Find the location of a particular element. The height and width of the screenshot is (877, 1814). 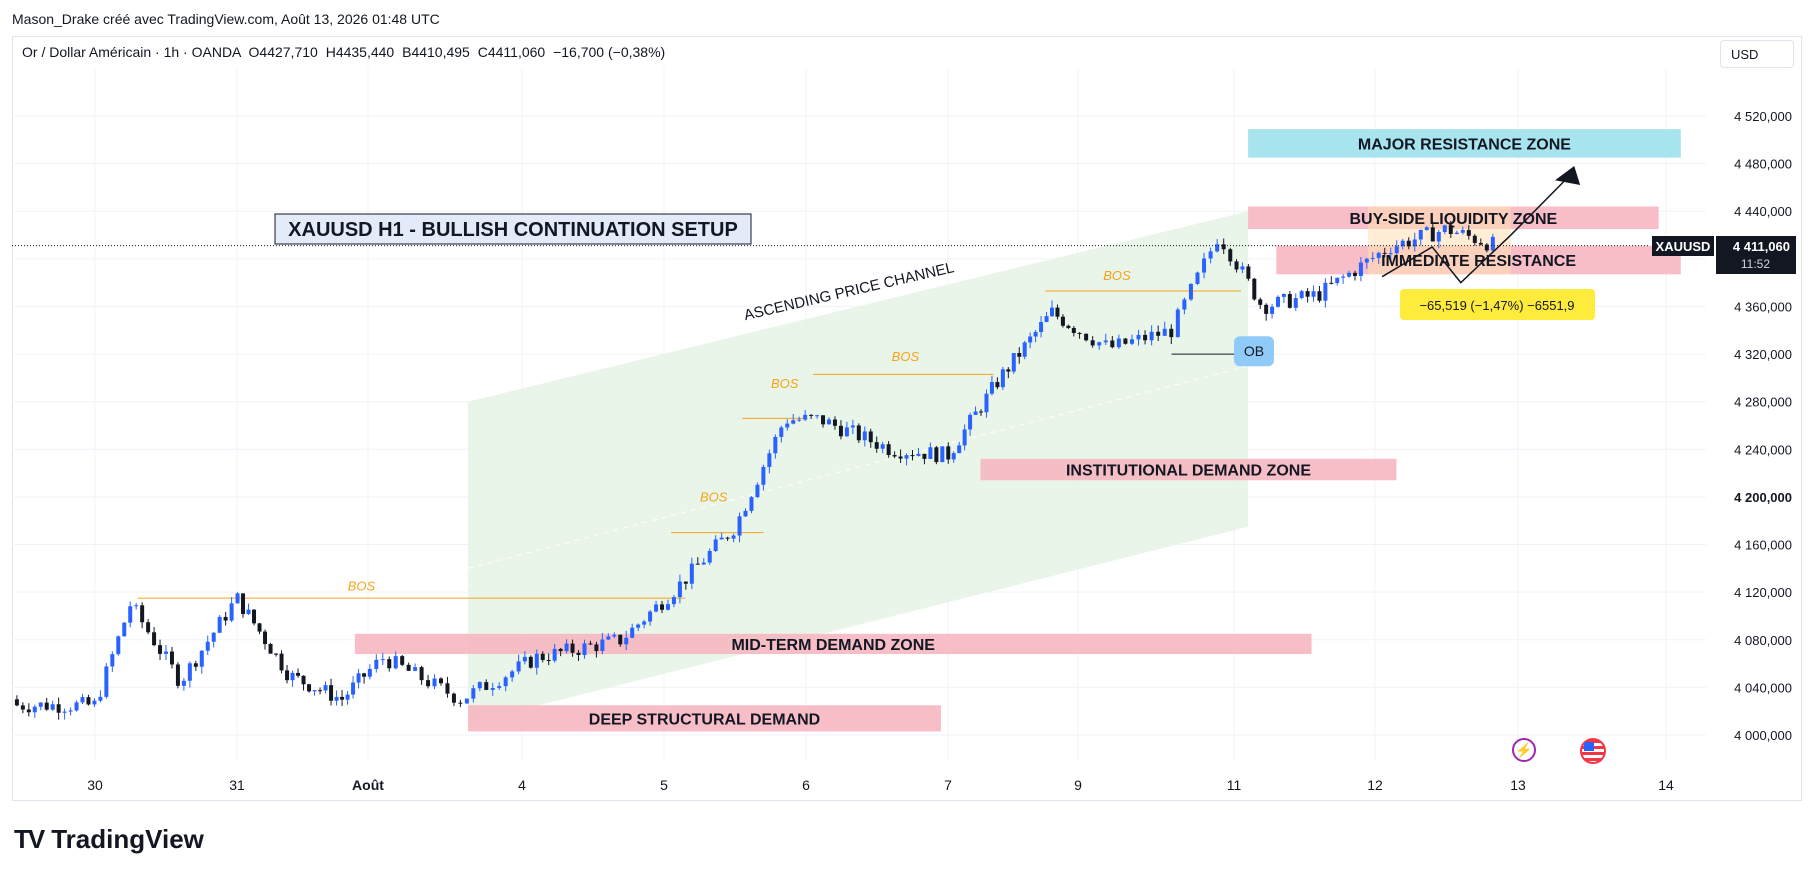

y-tick-label: 4 200,000 is located at coordinates (1763, 497).